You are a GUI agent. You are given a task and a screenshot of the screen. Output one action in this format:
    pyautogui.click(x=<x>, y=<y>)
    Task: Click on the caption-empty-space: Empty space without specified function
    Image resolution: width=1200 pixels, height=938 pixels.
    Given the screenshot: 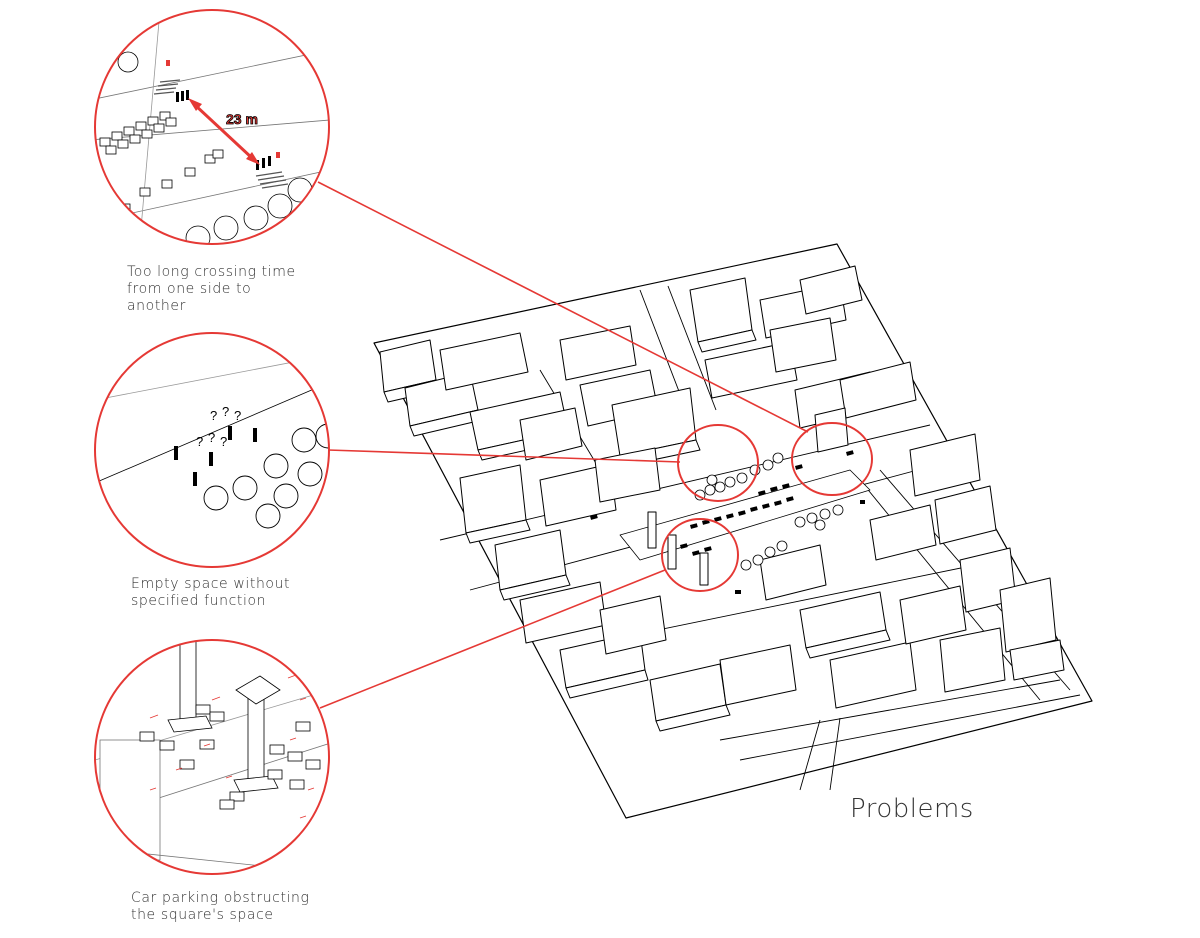 What is the action you would take?
    pyautogui.click(x=216, y=593)
    